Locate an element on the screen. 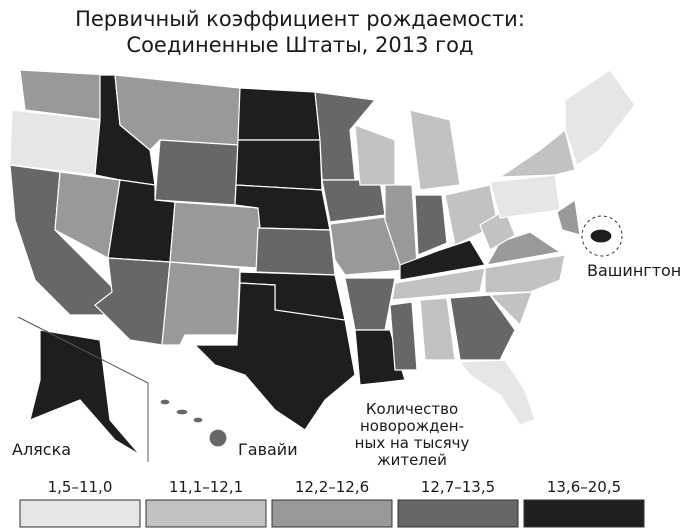 The image size is (684, 532). legend-label: 1,5–11,0 is located at coordinates (80, 487).